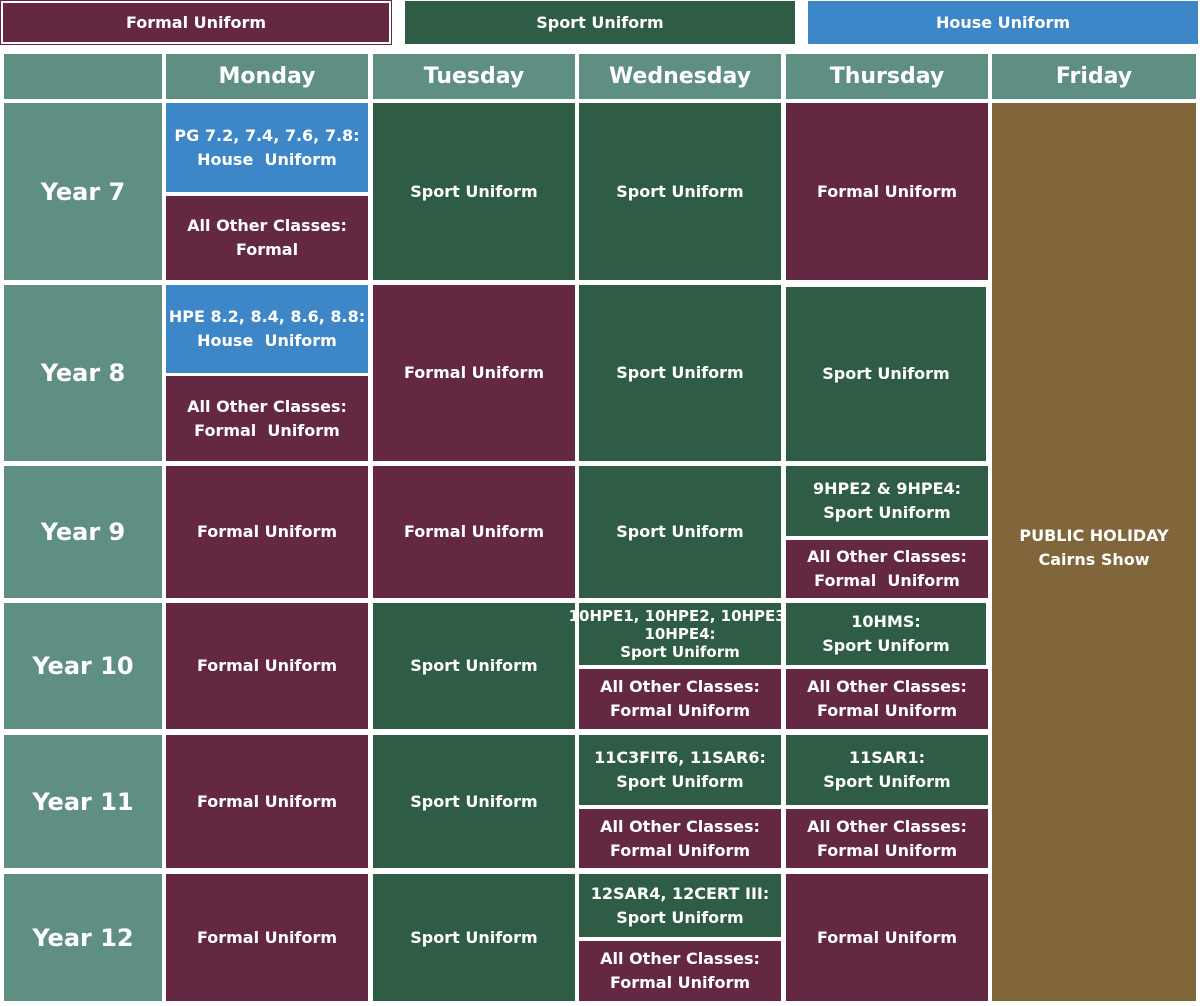 This screenshot has height=1006, width=1200. Describe the element at coordinates (886, 634) in the screenshot. I see `y10-thursday-sport-cell: 10HMS: Sport Uniform` at that location.